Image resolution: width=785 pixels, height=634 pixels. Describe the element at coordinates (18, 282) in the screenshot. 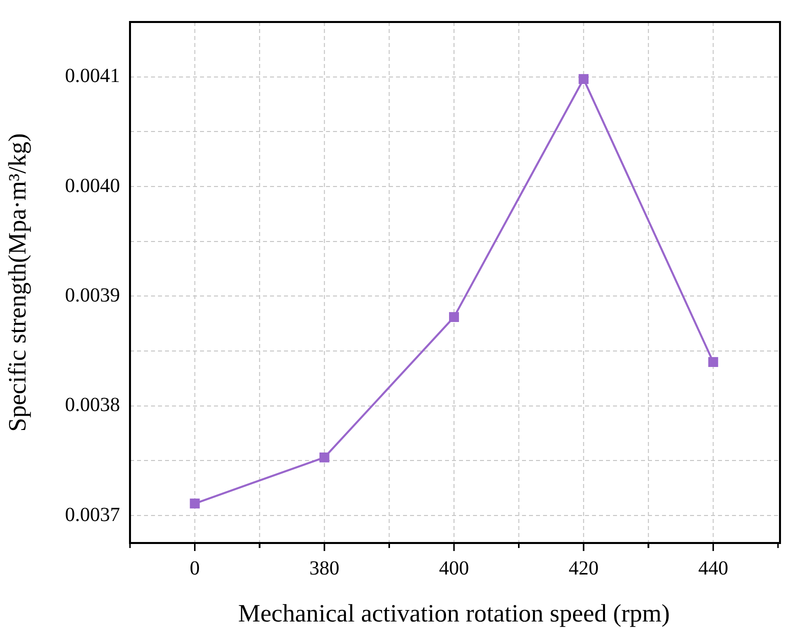

I see `y-axis-title: Specific strength(Mpa·m³/kg)` at that location.